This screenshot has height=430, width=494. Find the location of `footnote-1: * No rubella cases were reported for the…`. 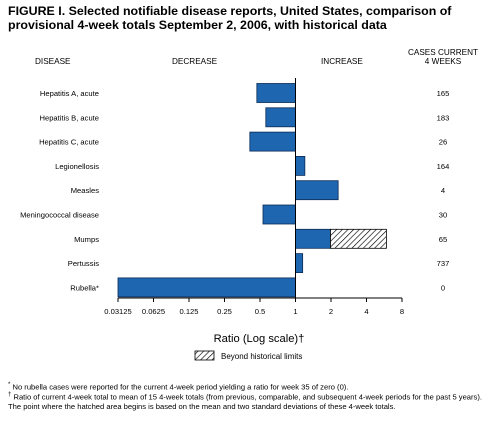

footnote-1: * No rubella cases were reported for the… is located at coordinates (248, 386).